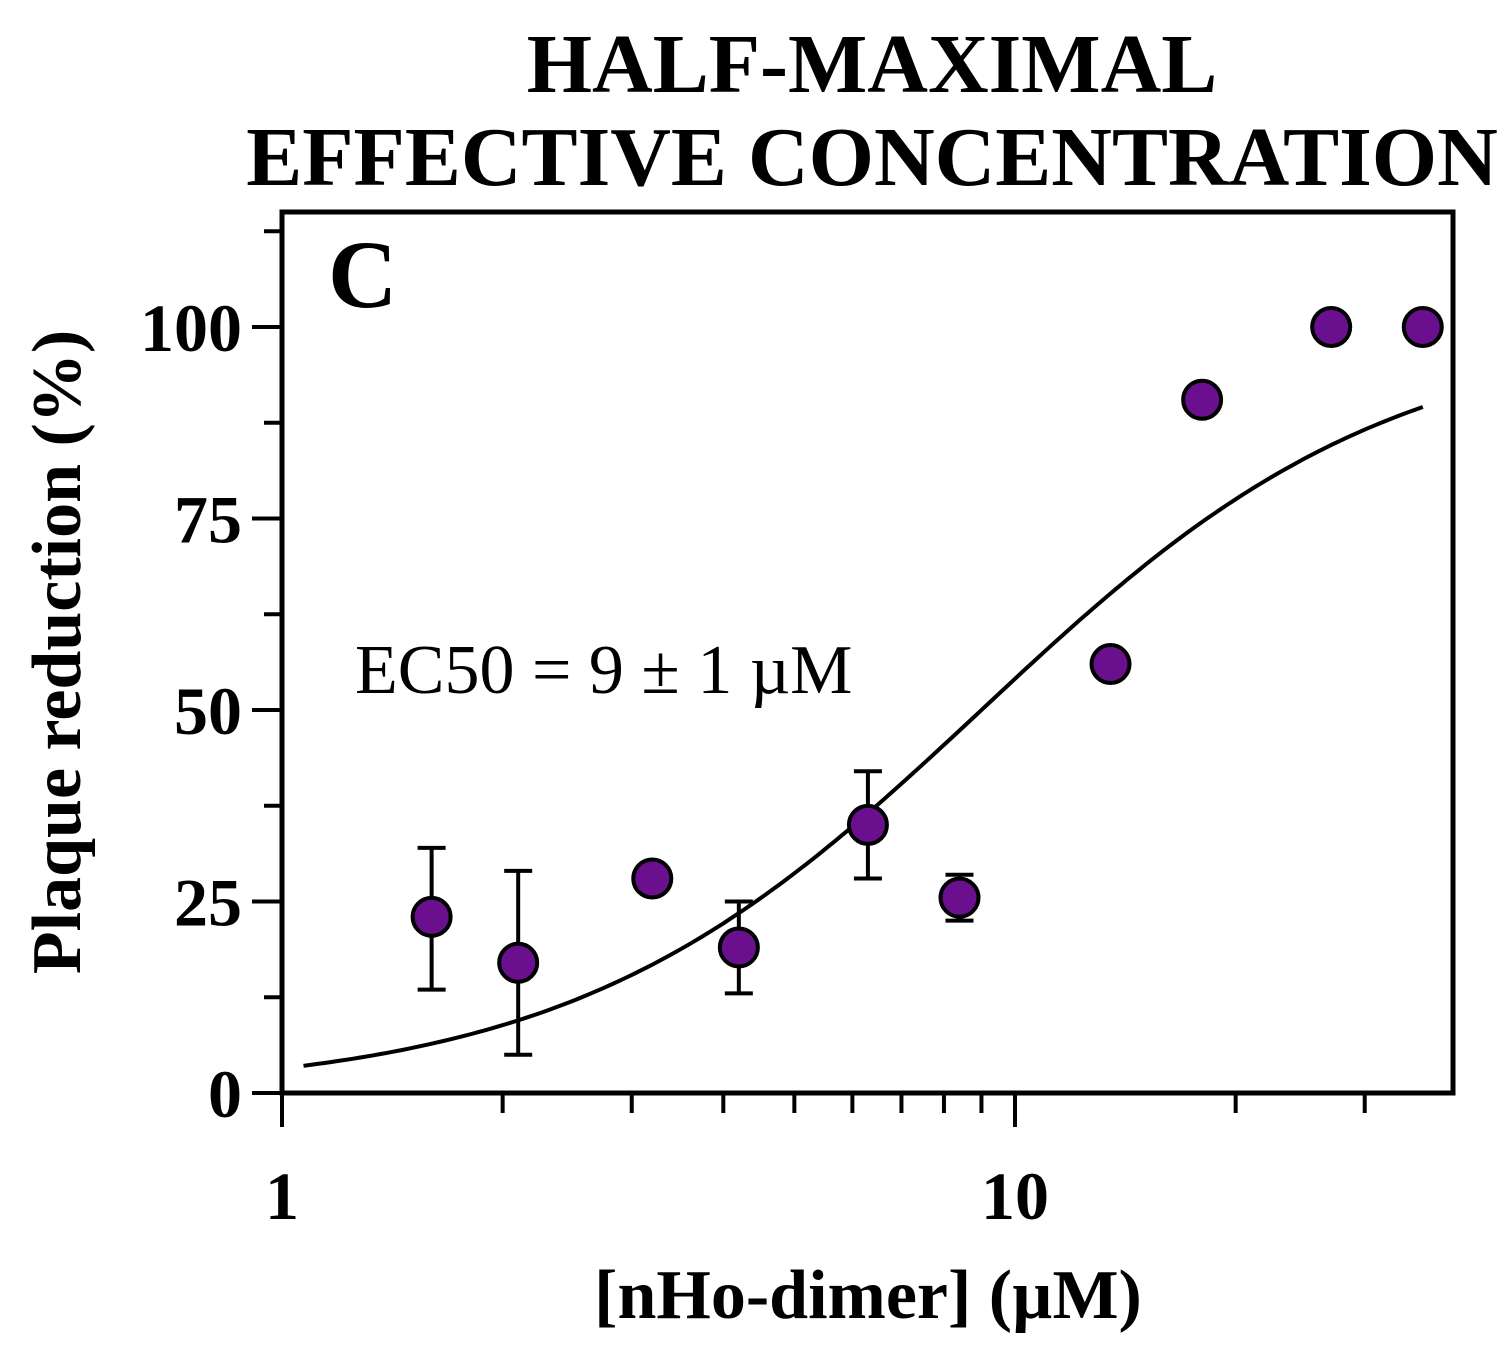  Describe the element at coordinates (208, 520) in the screenshot. I see `y-tick-label: 75` at that location.